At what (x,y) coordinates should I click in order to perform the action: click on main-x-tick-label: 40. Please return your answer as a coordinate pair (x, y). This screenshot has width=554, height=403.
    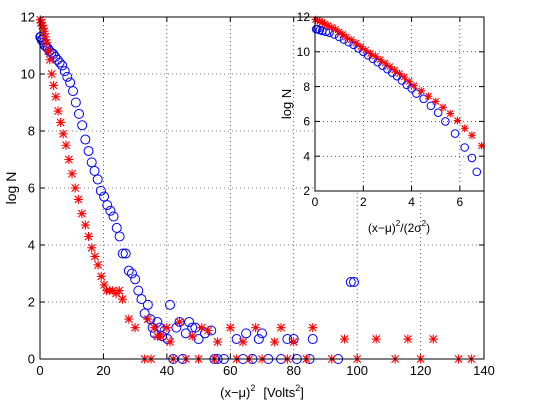
    Looking at the image, I should click on (167, 370).